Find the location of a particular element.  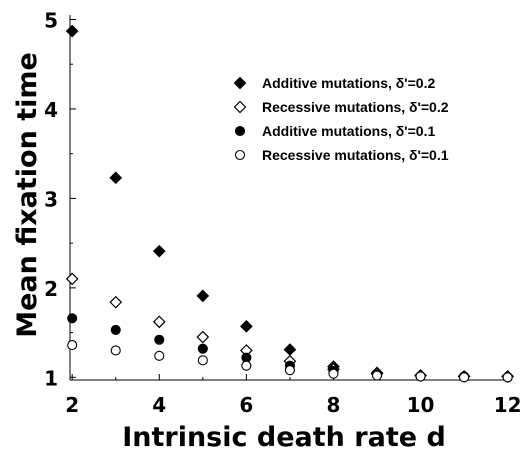

y-tick-label: 5 is located at coordinates (51, 20).